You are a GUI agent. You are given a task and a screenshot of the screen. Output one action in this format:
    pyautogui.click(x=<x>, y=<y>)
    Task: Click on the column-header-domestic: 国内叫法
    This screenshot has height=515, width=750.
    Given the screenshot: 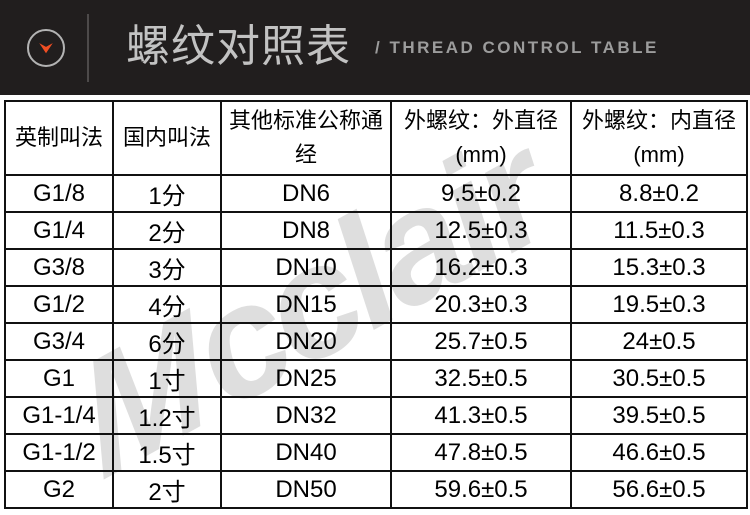 What is the action you would take?
    pyautogui.click(x=167, y=138)
    